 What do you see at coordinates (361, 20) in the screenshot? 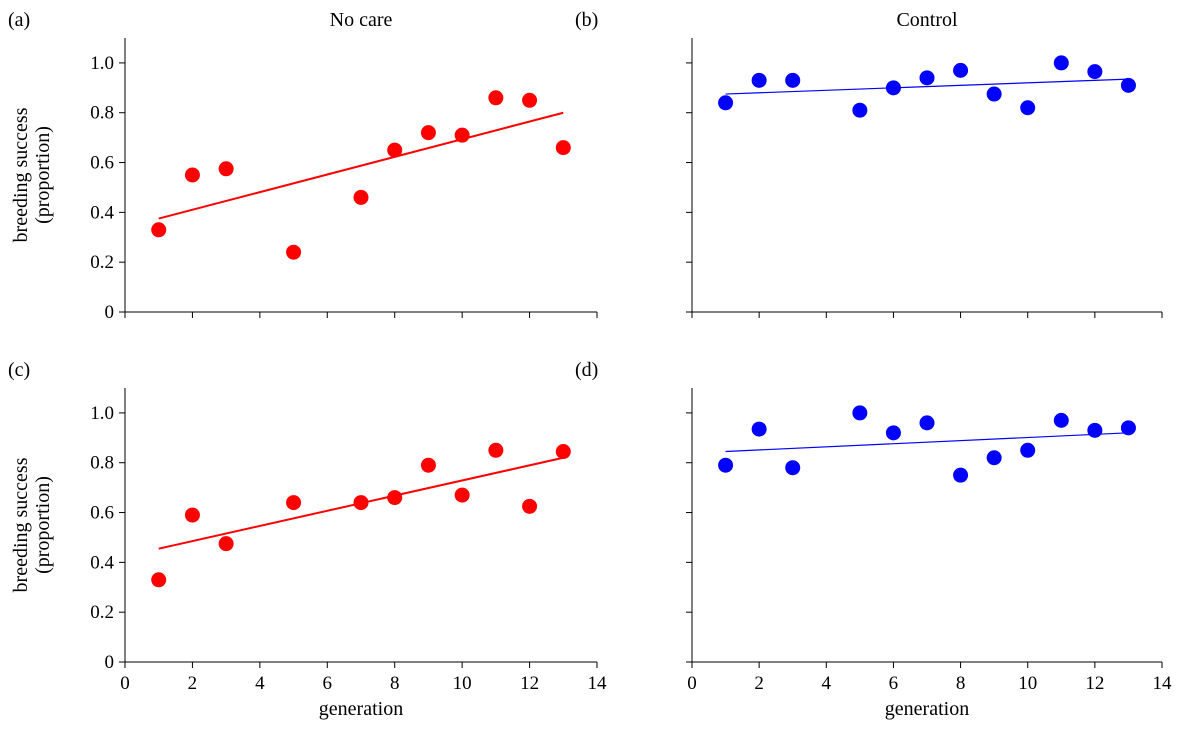
I see `panel-title: No care` at bounding box center [361, 20].